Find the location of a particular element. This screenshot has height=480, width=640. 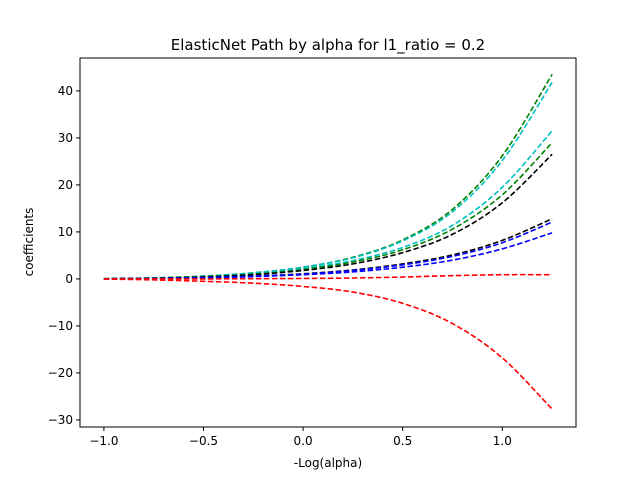

x-axis: −1.0 −0.5 0.0 0.5 1.0 is located at coordinates (300, 437).